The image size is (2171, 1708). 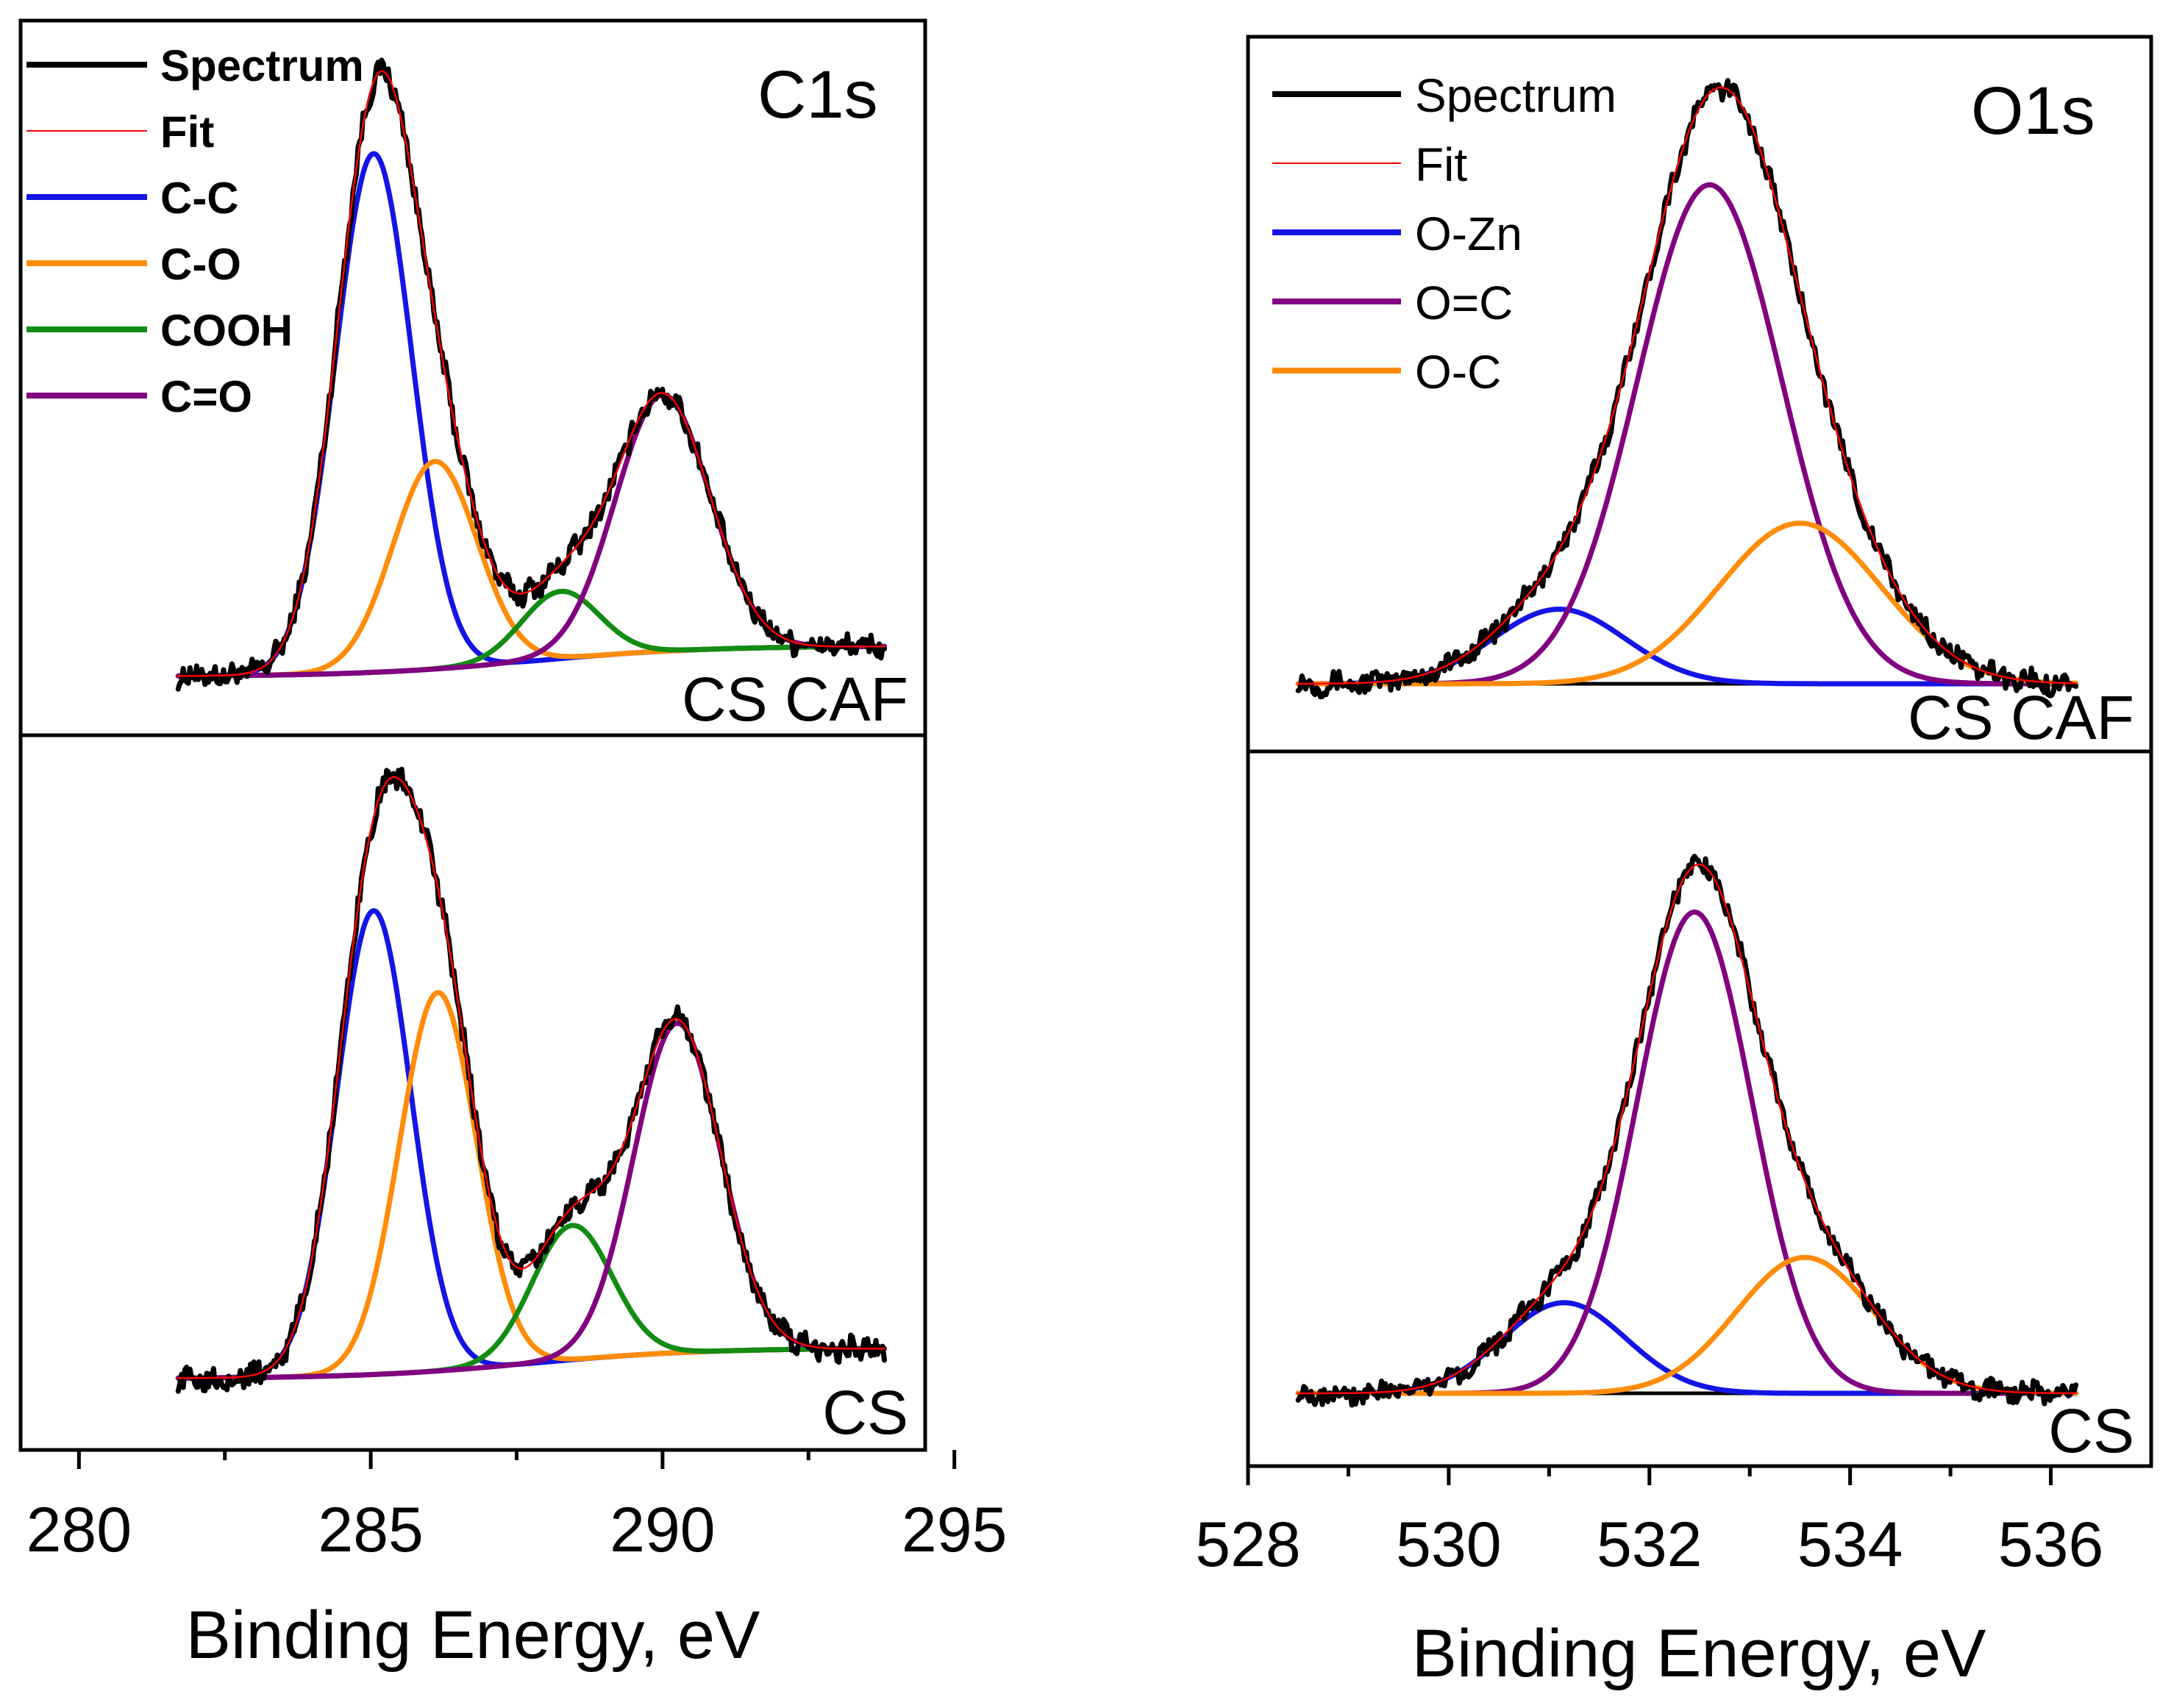 I want to click on o1s-bottom-sample-label: CS, so click(x=2091, y=1430).